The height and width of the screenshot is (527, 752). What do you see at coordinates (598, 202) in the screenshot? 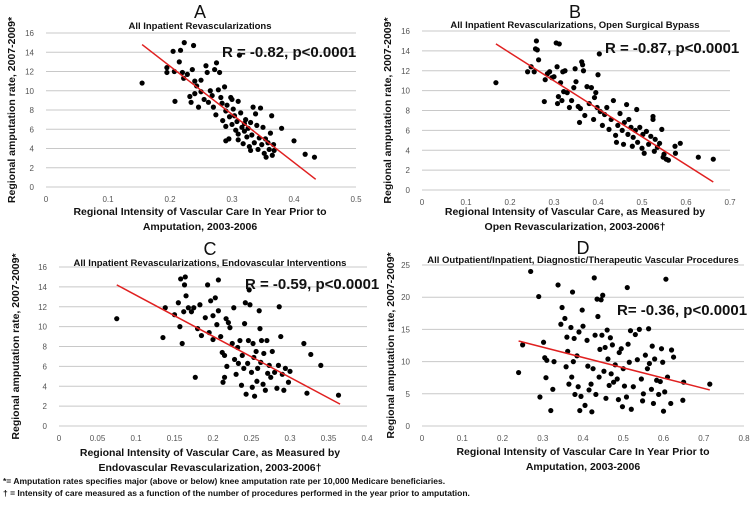
I see `x-tick-label: 0.4` at bounding box center [598, 202].